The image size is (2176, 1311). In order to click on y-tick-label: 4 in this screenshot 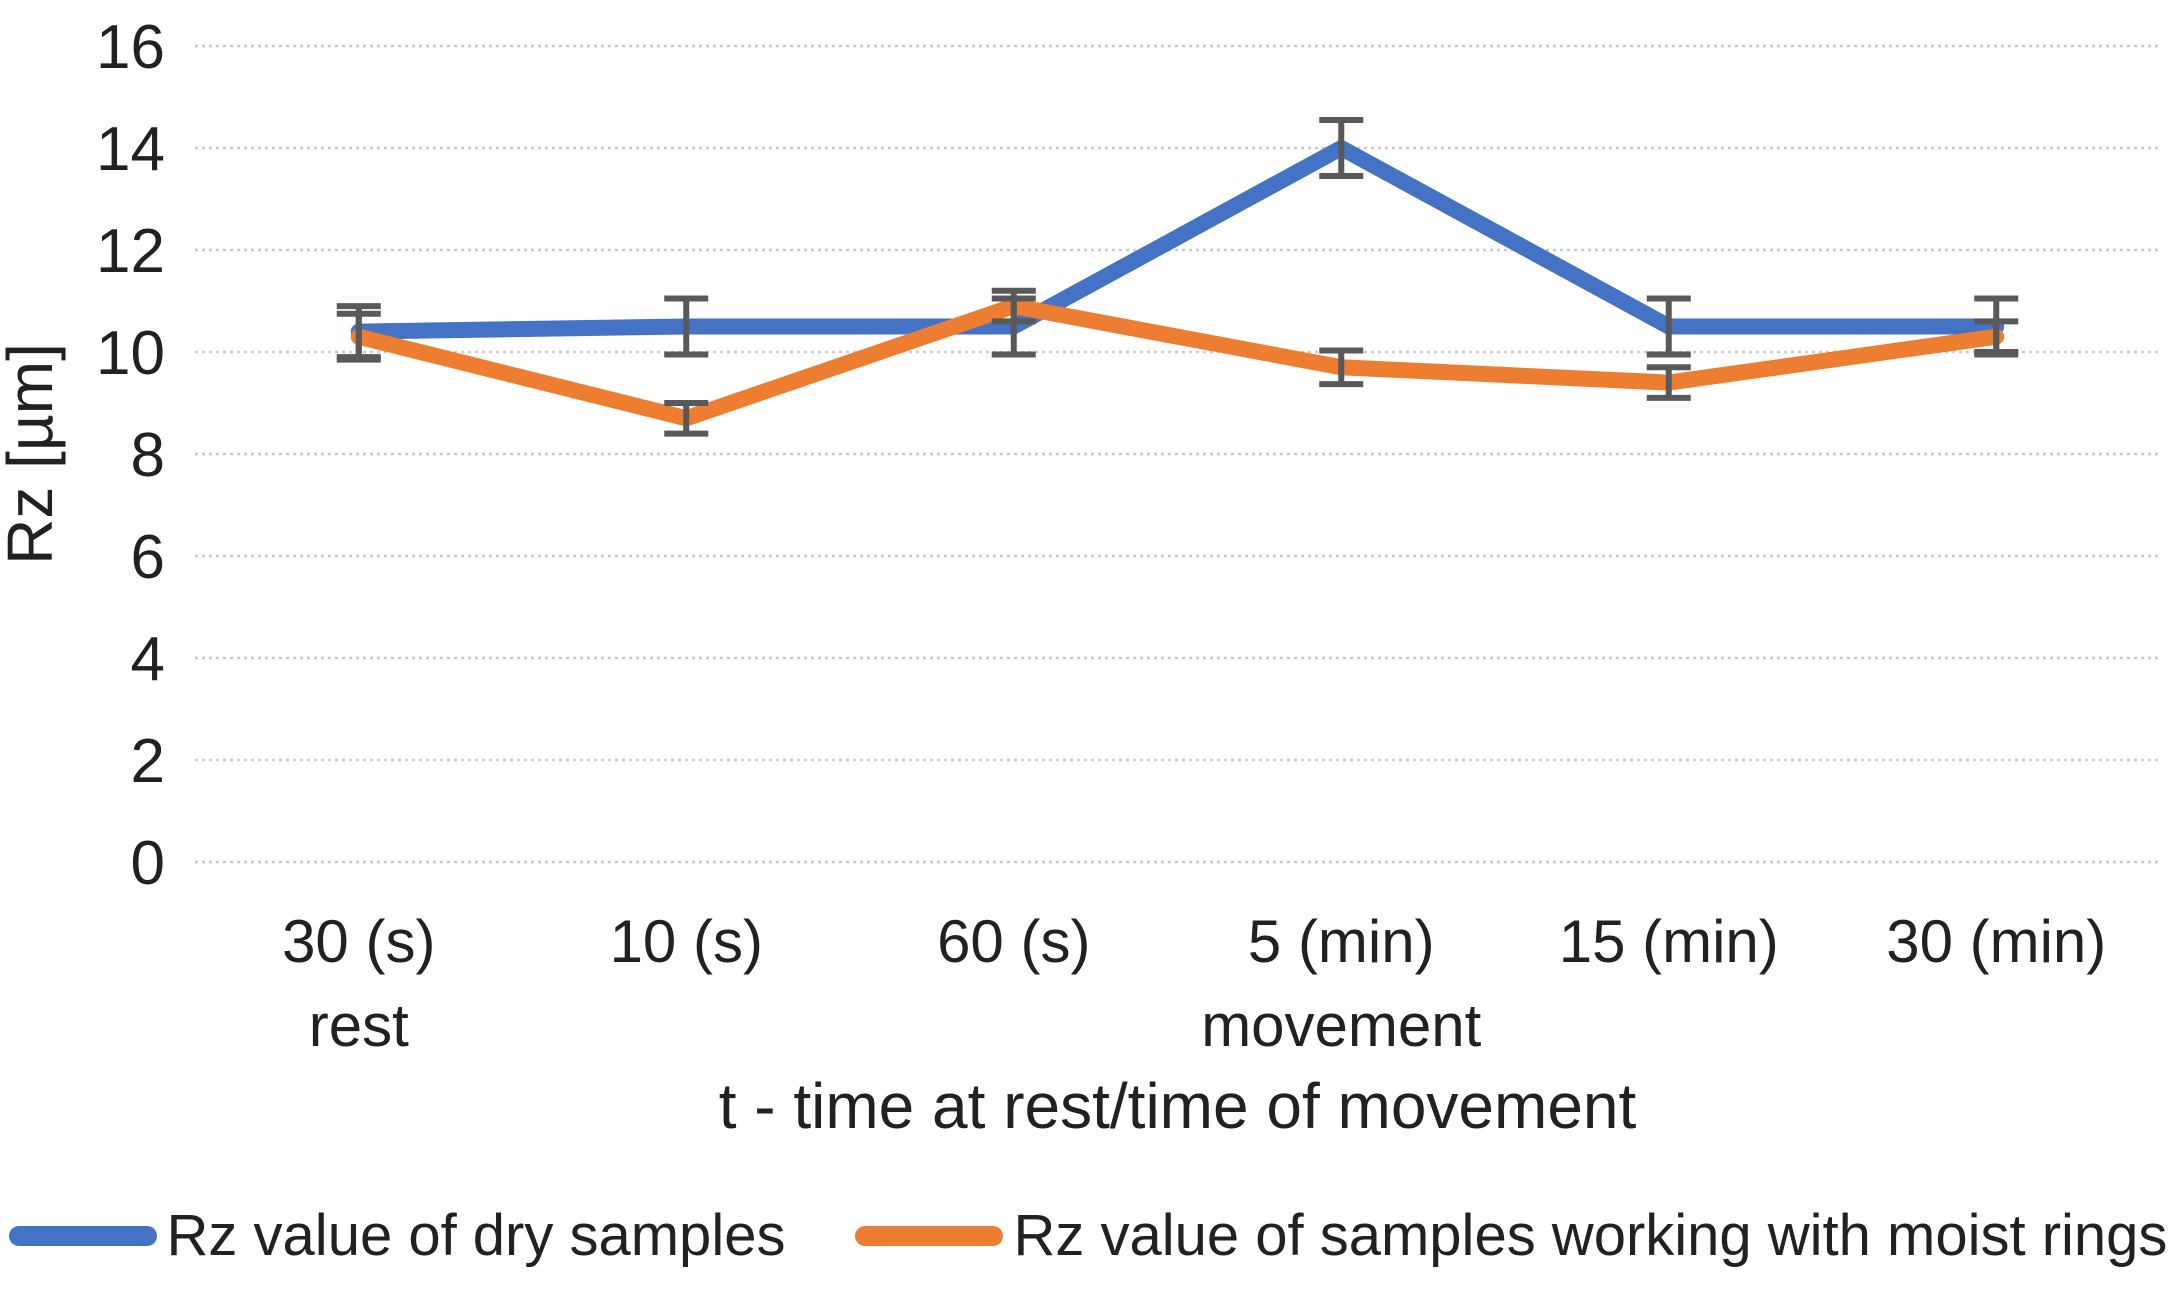, I will do `click(148, 659)`.